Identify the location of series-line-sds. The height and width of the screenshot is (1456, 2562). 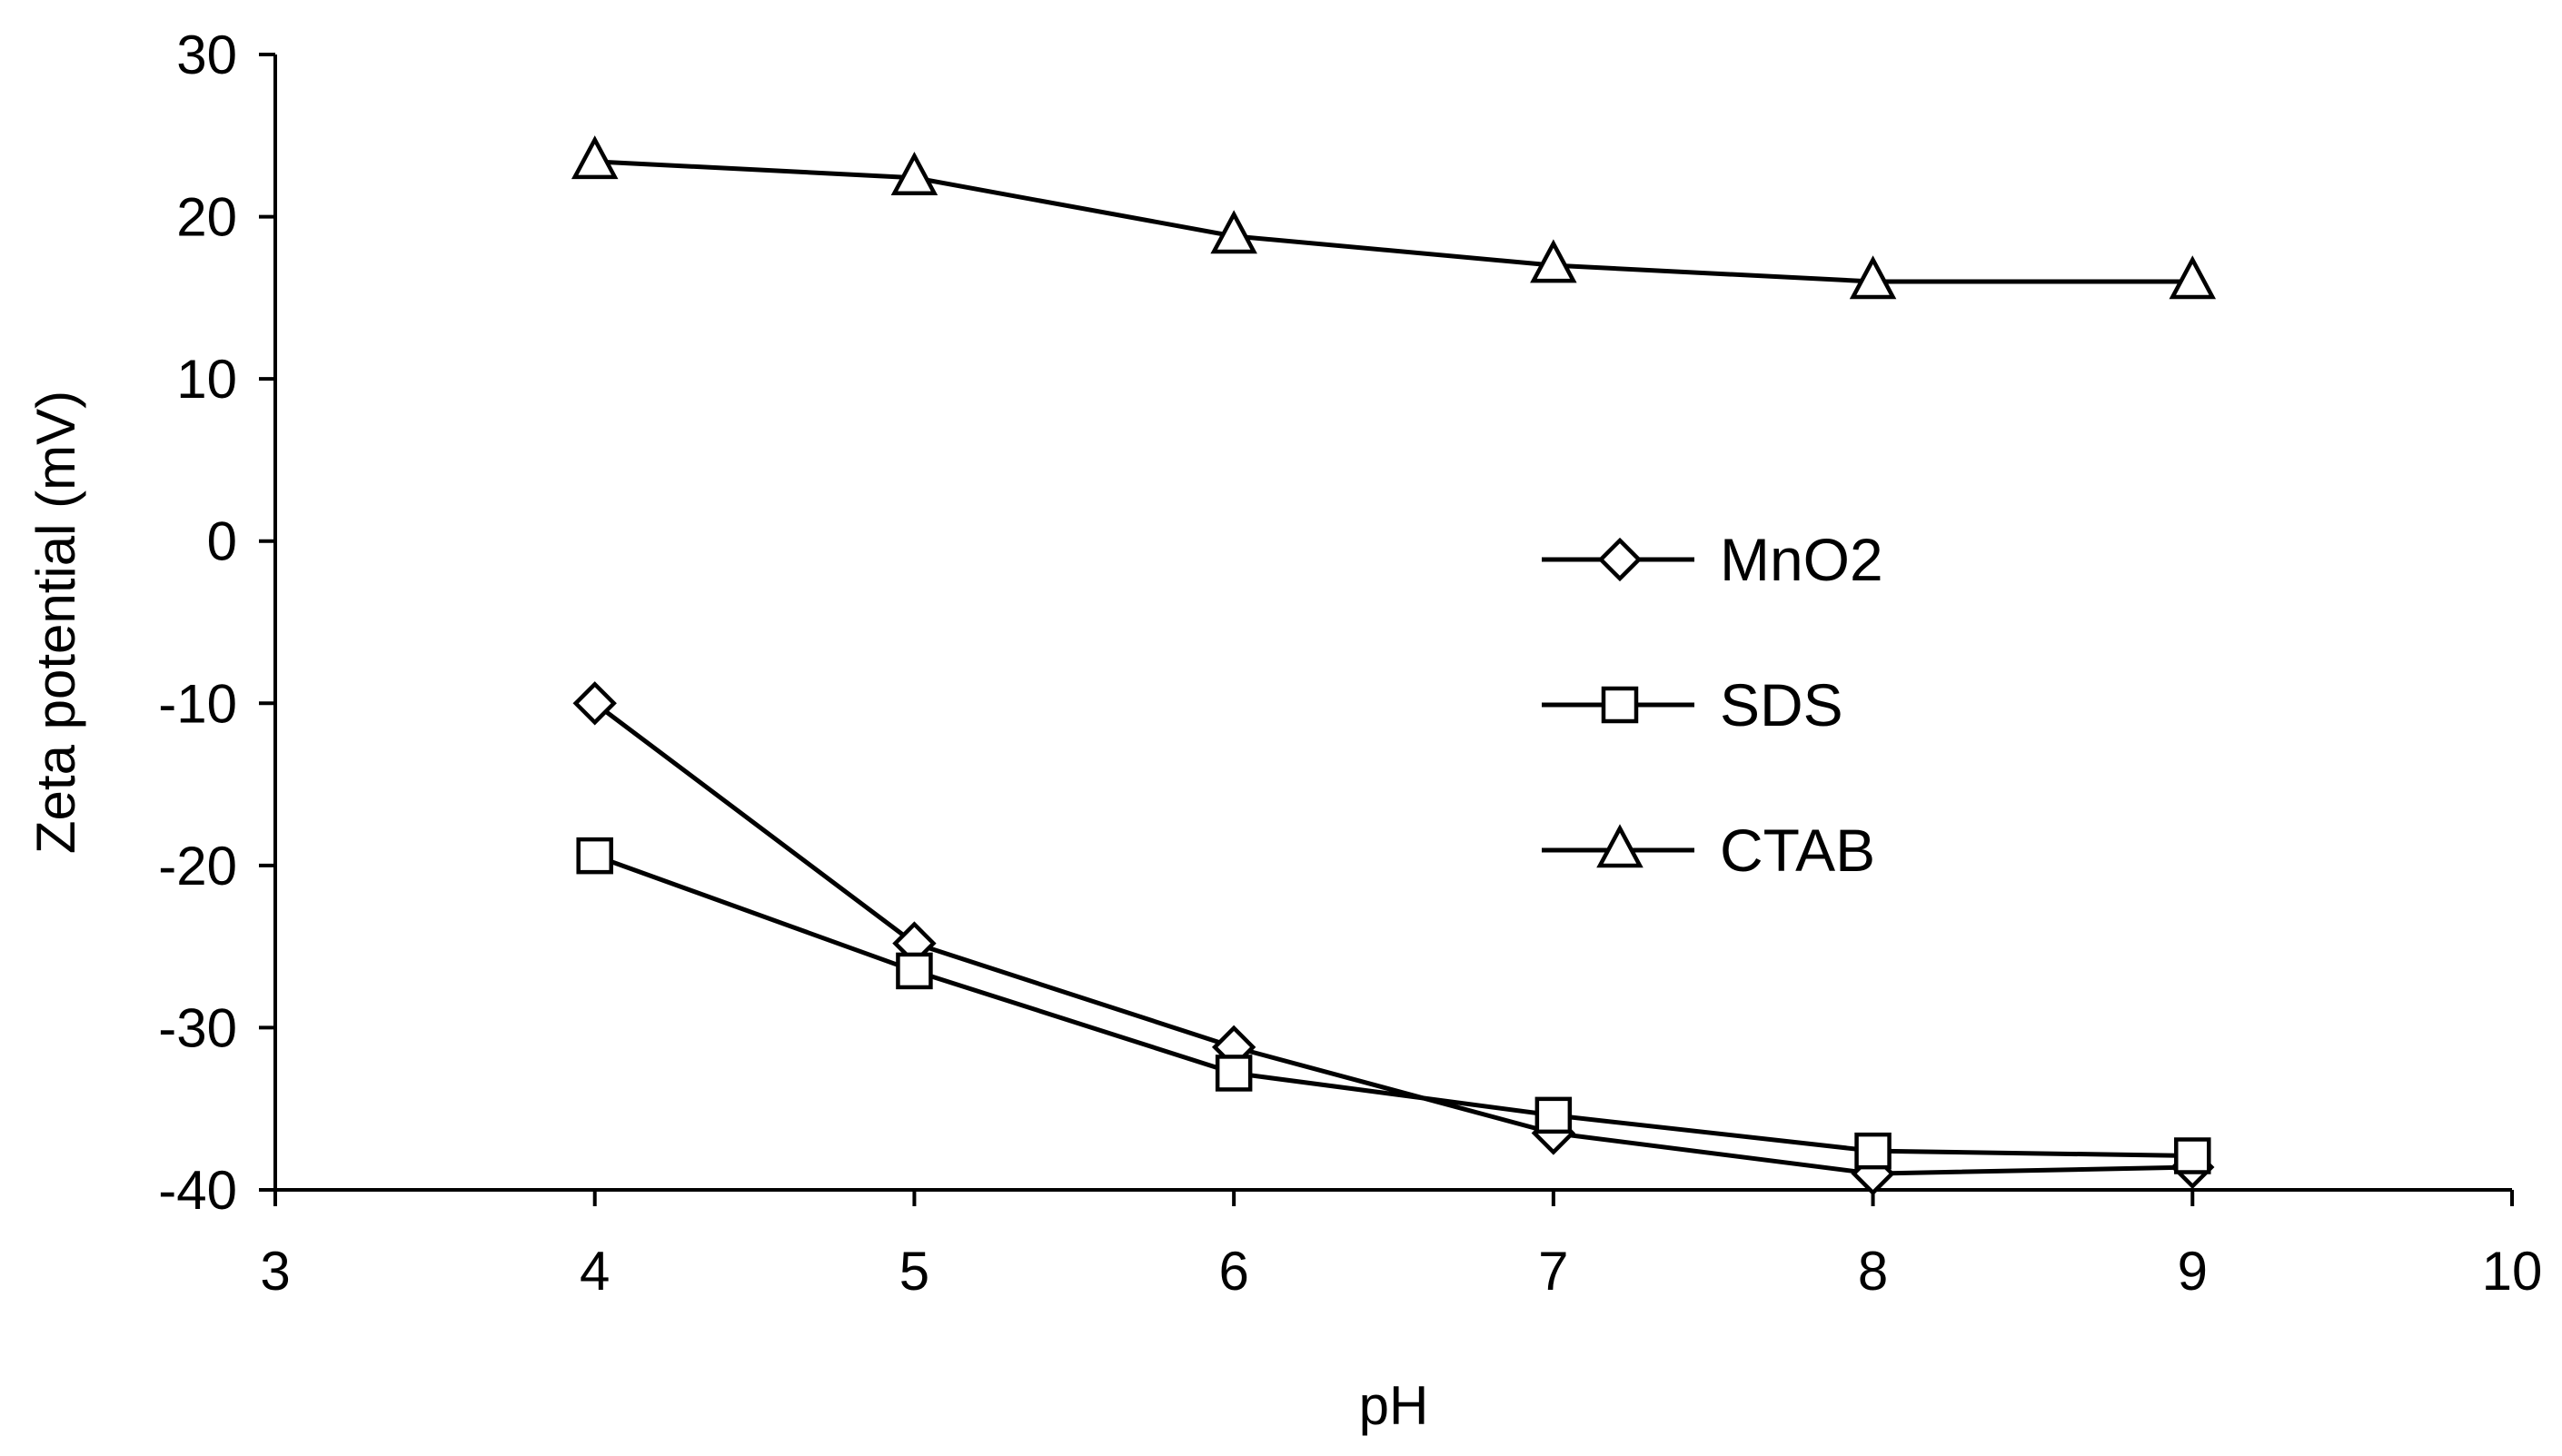
(1393, 1005).